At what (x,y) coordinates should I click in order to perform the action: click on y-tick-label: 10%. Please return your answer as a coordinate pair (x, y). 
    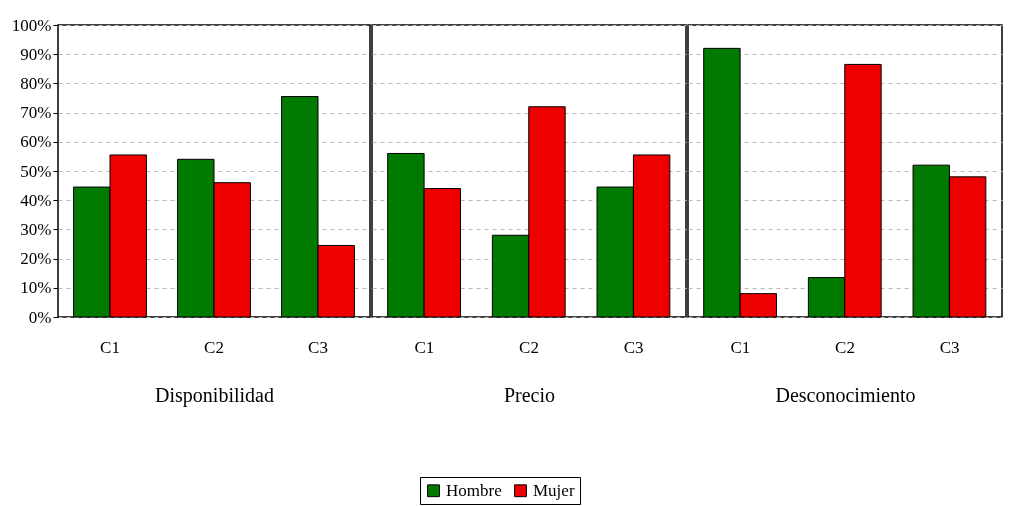
    Looking at the image, I should click on (36, 288).